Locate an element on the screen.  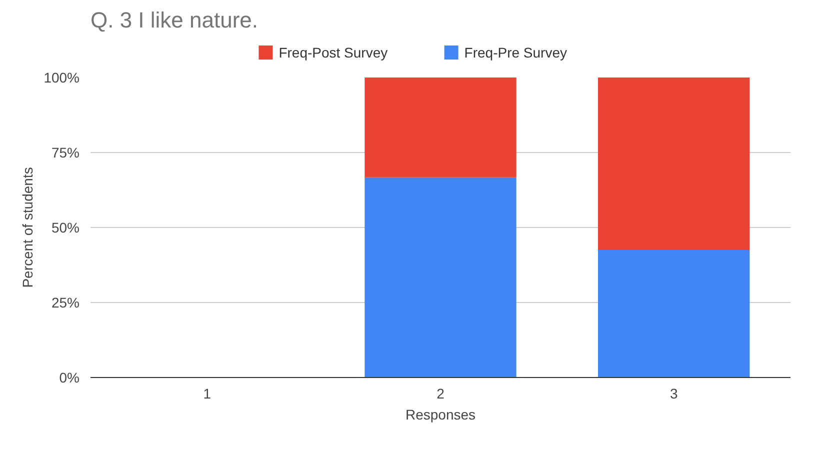
x-tick-label: 2 is located at coordinates (440, 394).